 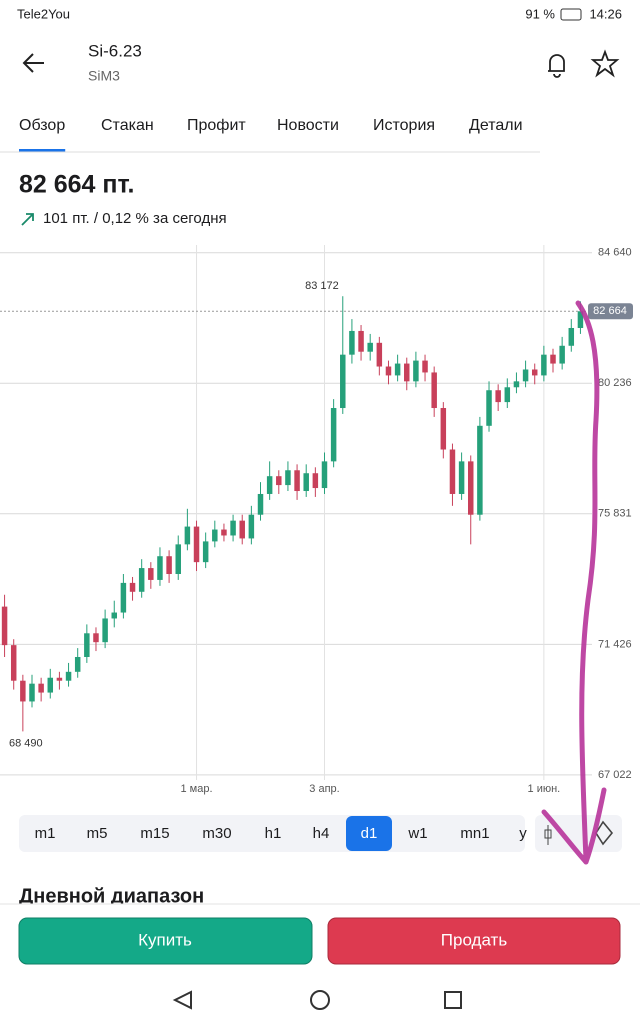 What do you see at coordinates (615, 775) in the screenshot?
I see `y-tick-label: 67 022` at bounding box center [615, 775].